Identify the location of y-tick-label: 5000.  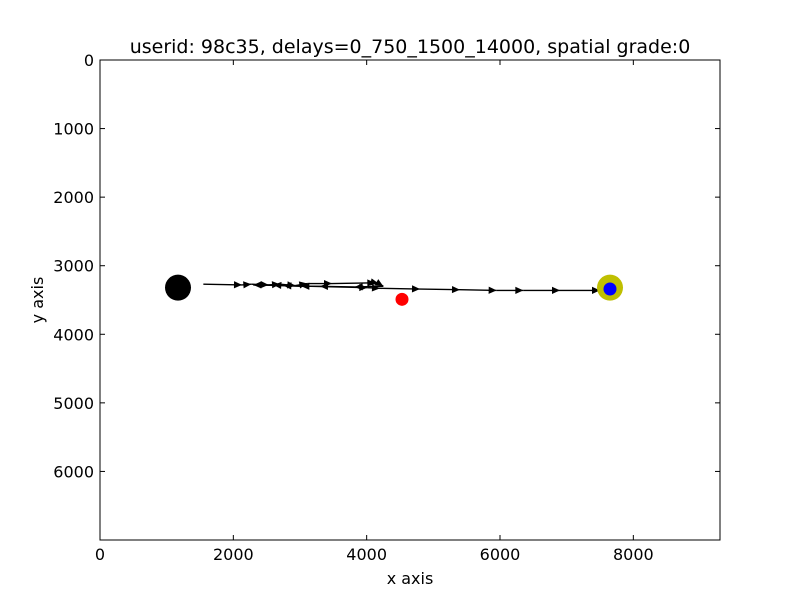
(73, 403).